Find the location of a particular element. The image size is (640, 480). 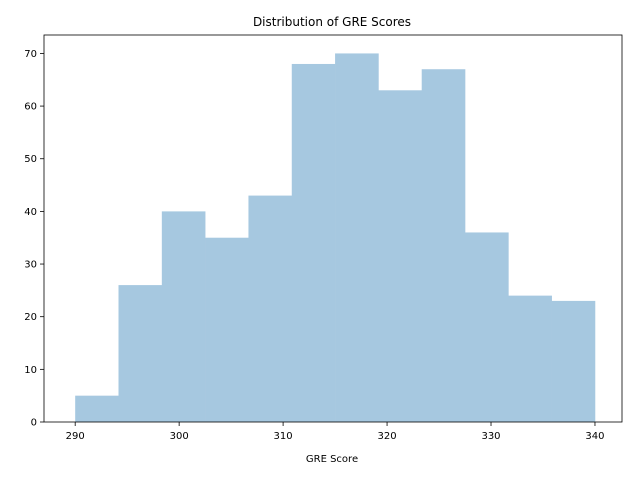

y-tick-label: 30 is located at coordinates (30, 265).